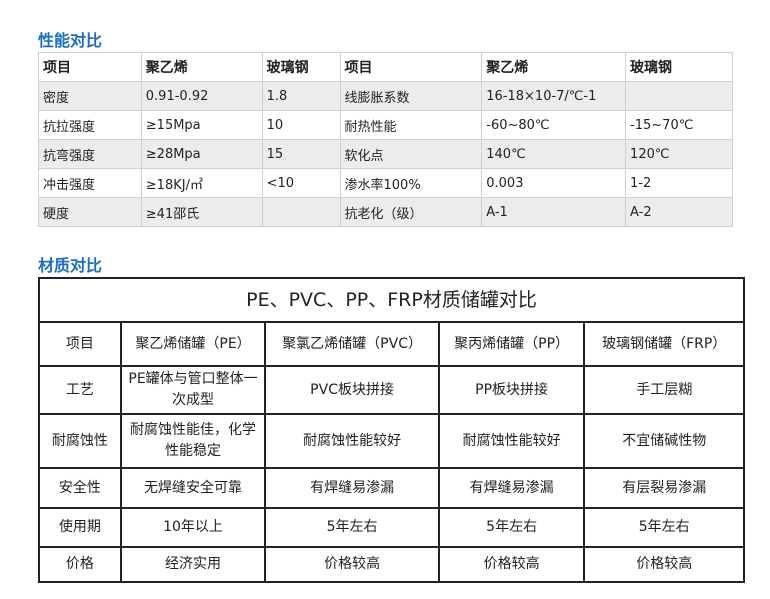  I want to click on table-cell: 手工层糊, so click(664, 390).